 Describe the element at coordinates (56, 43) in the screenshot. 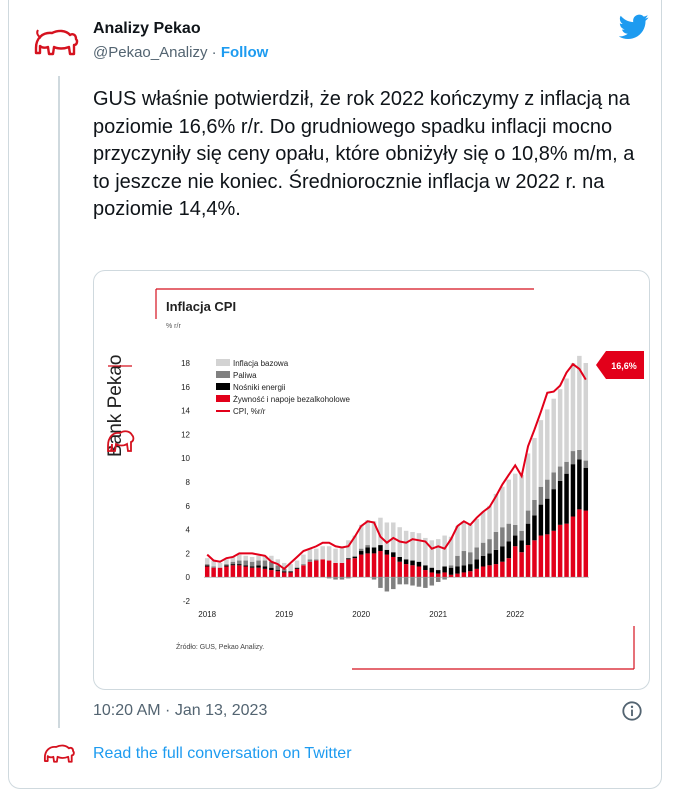

I see `author-avatar` at that location.